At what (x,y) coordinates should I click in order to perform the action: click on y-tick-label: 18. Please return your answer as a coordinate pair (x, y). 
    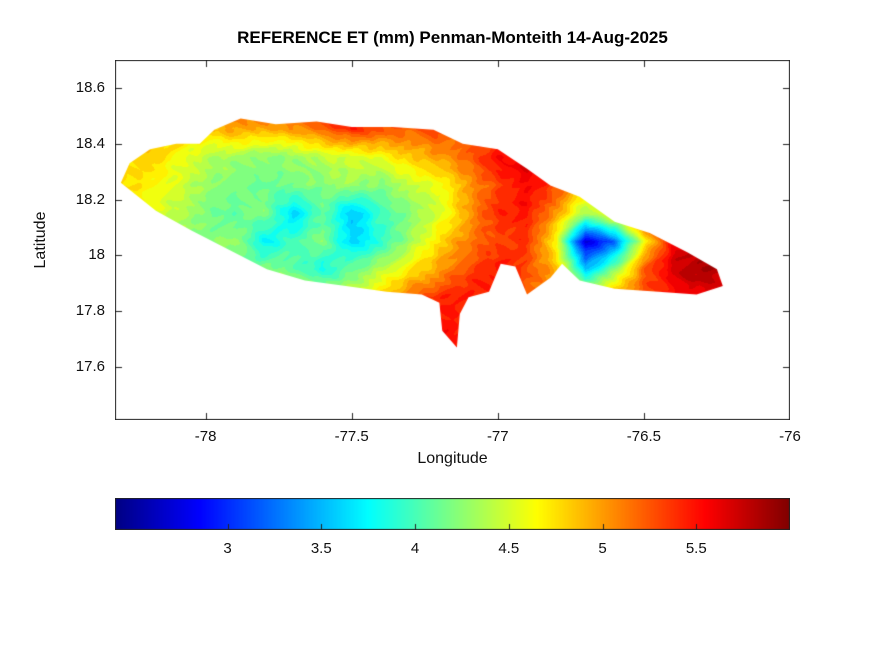
    Looking at the image, I should click on (96, 255).